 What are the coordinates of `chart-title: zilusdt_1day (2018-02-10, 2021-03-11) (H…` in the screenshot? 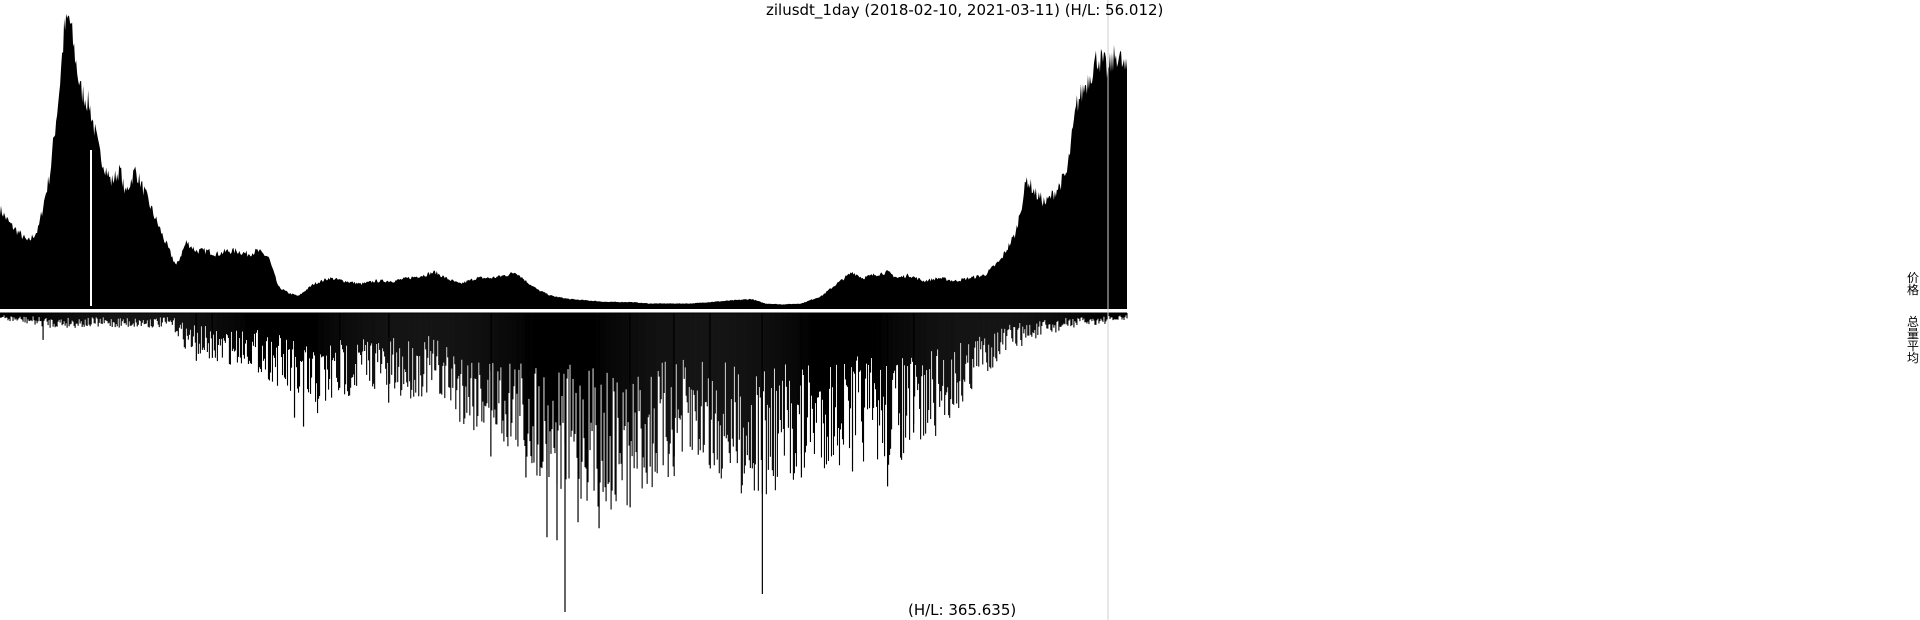 It's located at (965, 10).